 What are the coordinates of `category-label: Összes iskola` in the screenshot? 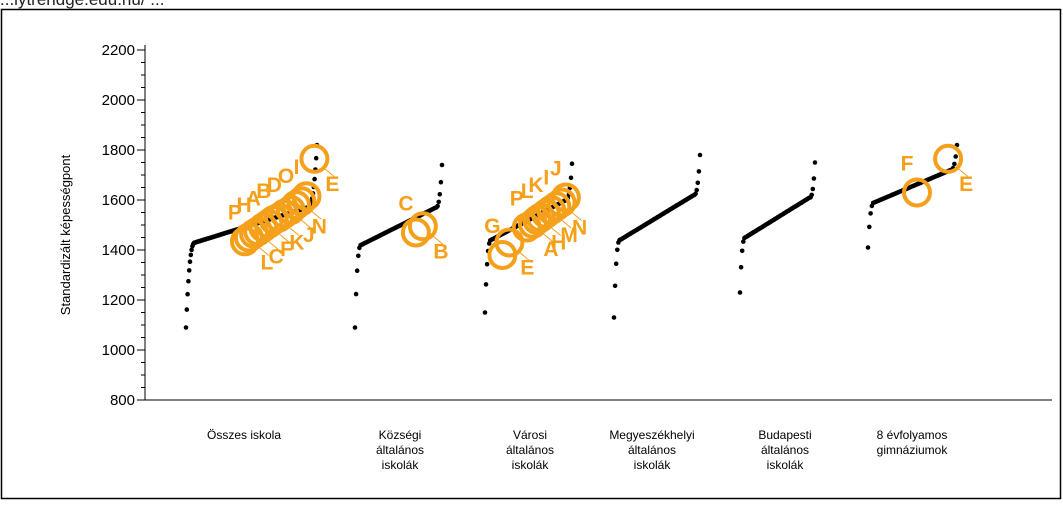 It's located at (244, 435).